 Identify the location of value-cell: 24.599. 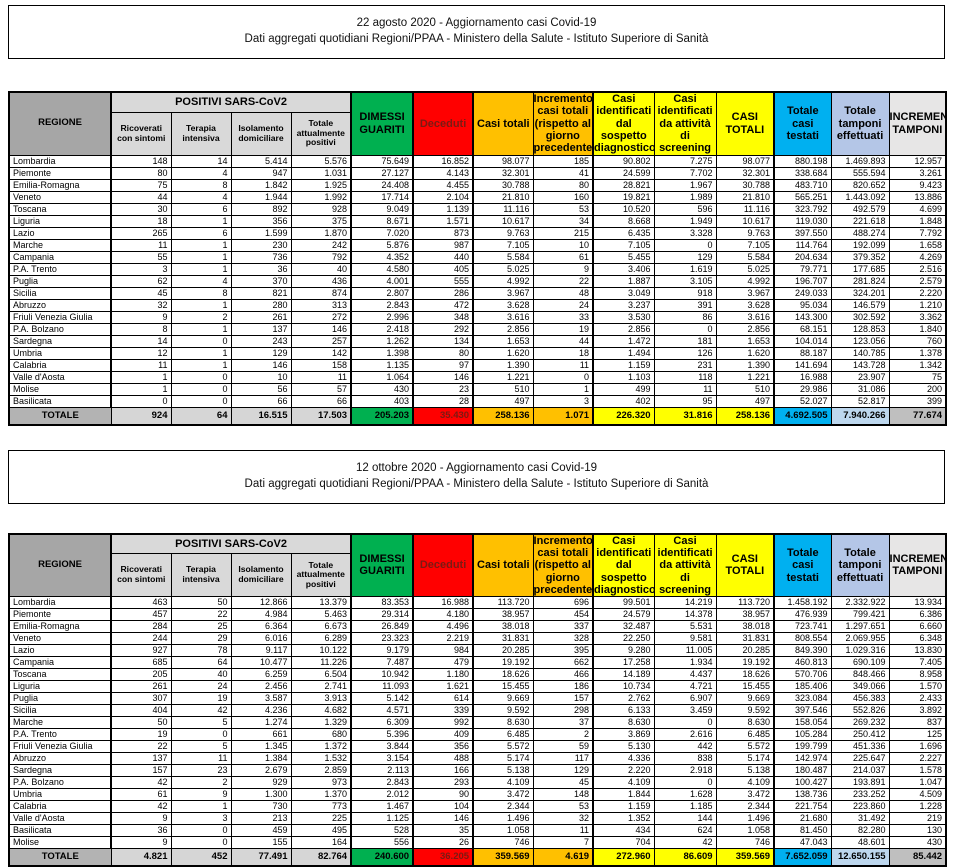
(623, 173).